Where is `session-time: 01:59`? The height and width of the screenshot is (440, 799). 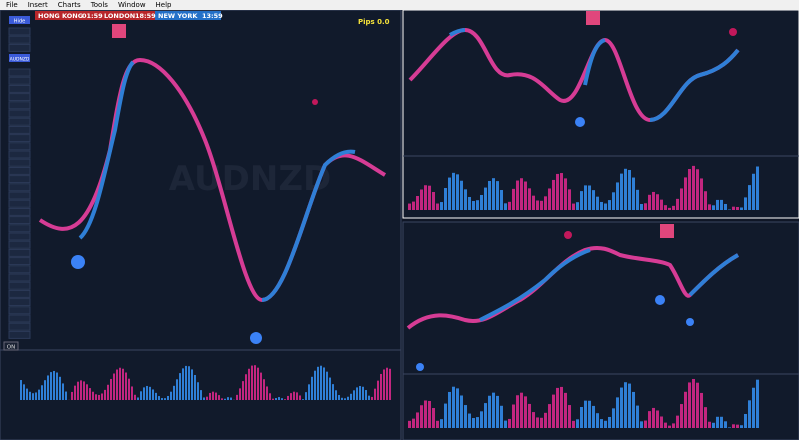 session-time: 01:59 is located at coordinates (92, 16).